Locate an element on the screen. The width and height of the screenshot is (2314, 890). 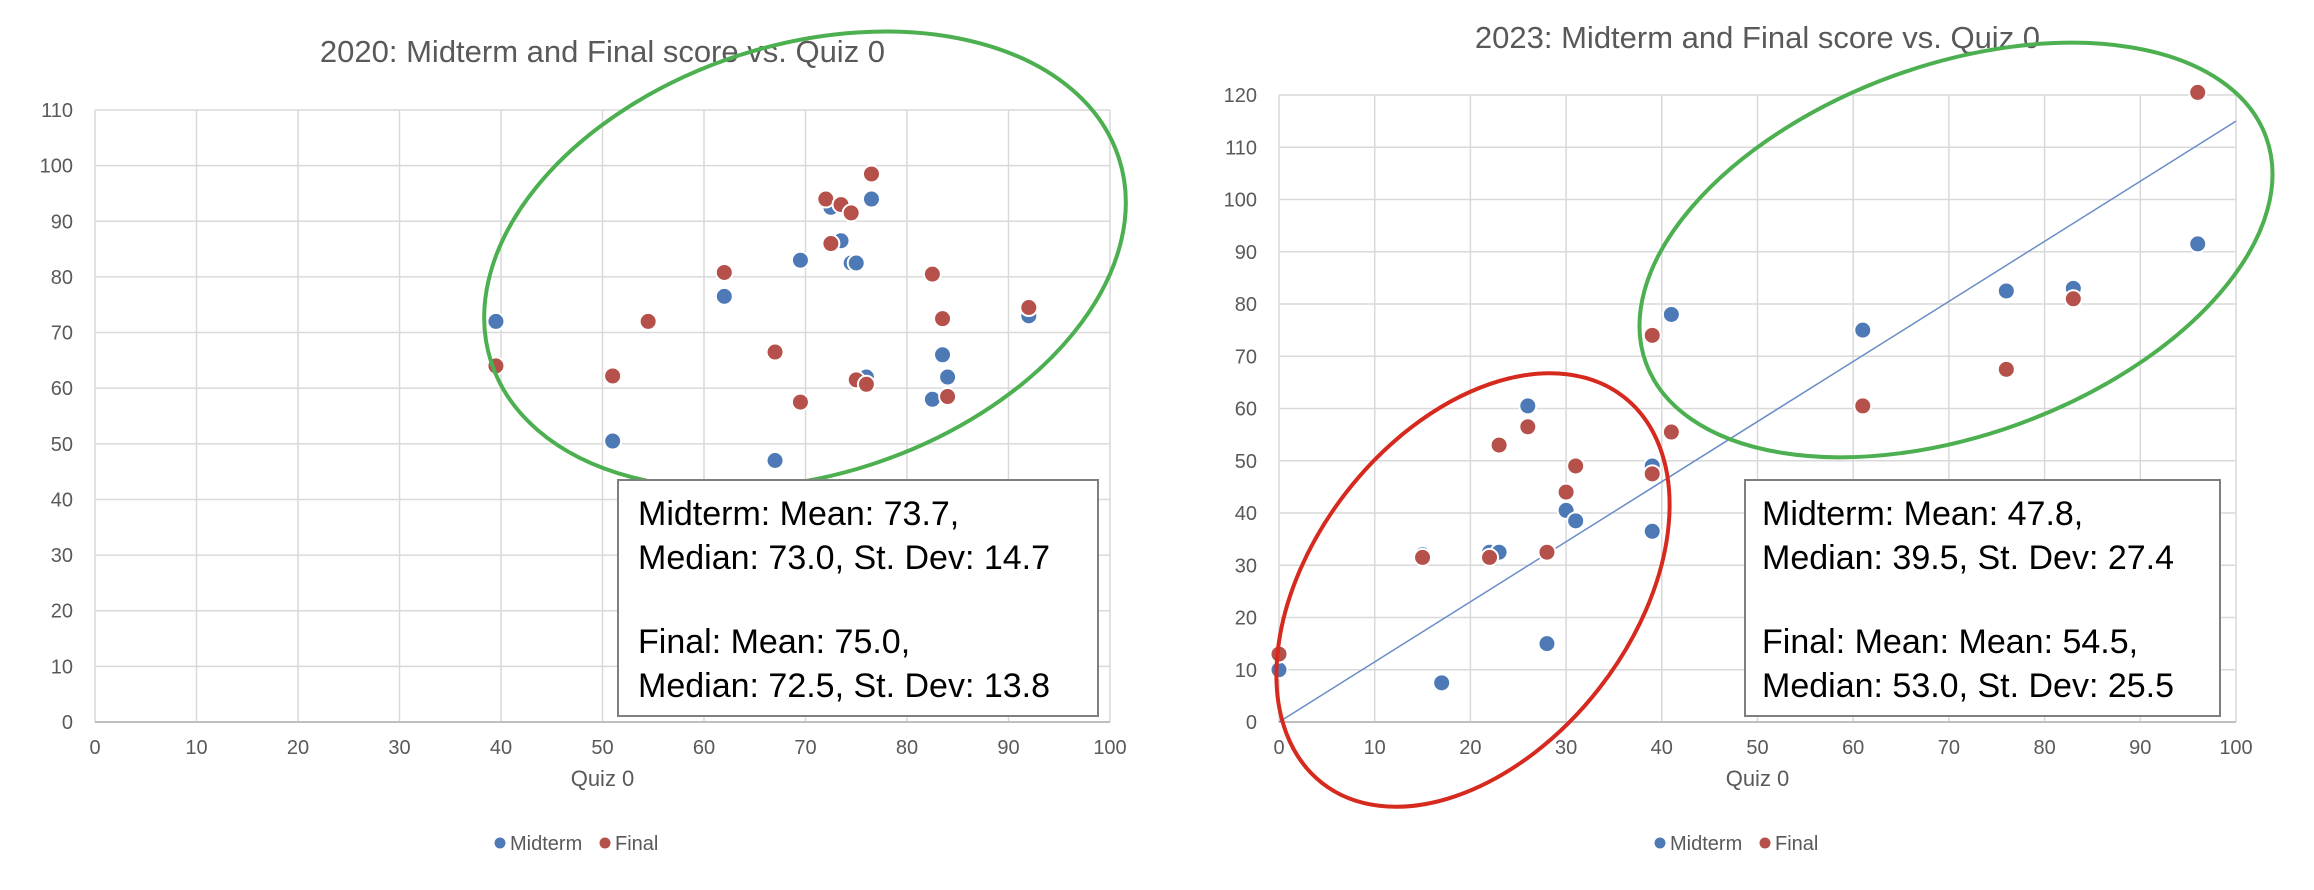
y-tick-label: 110 is located at coordinates (57, 111).